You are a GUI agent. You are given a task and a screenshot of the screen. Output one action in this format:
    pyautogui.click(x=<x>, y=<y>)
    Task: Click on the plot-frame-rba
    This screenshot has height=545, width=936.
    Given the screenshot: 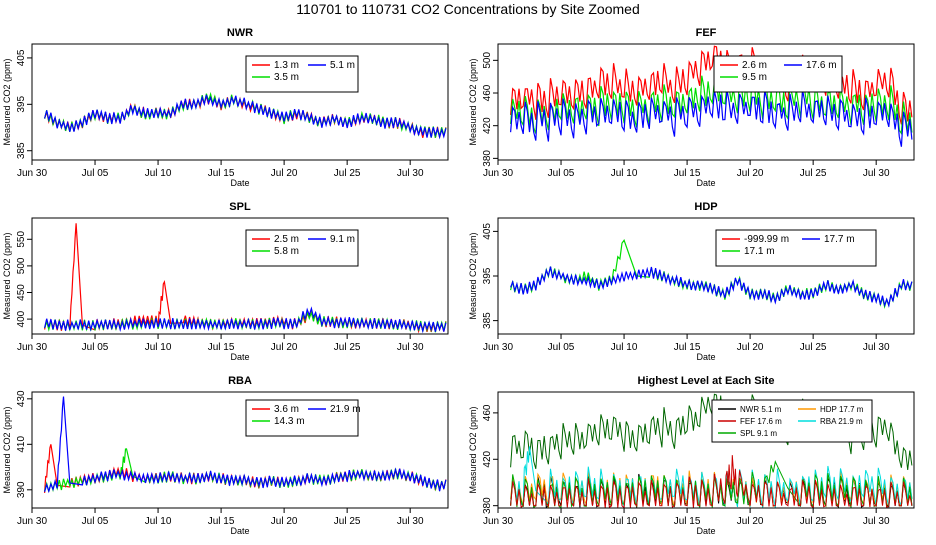 What is the action you would take?
    pyautogui.click(x=240, y=450)
    